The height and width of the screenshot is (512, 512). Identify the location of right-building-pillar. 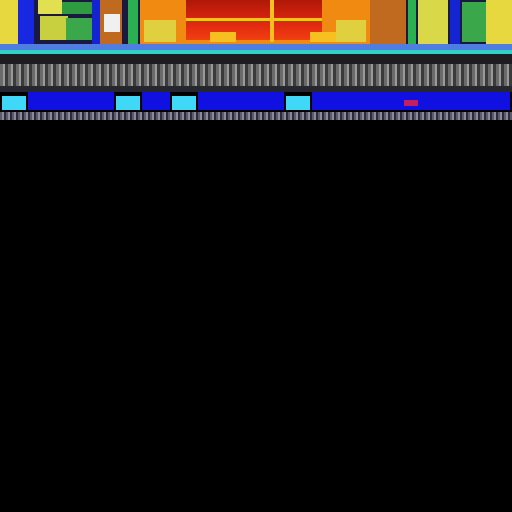
(455, 22).